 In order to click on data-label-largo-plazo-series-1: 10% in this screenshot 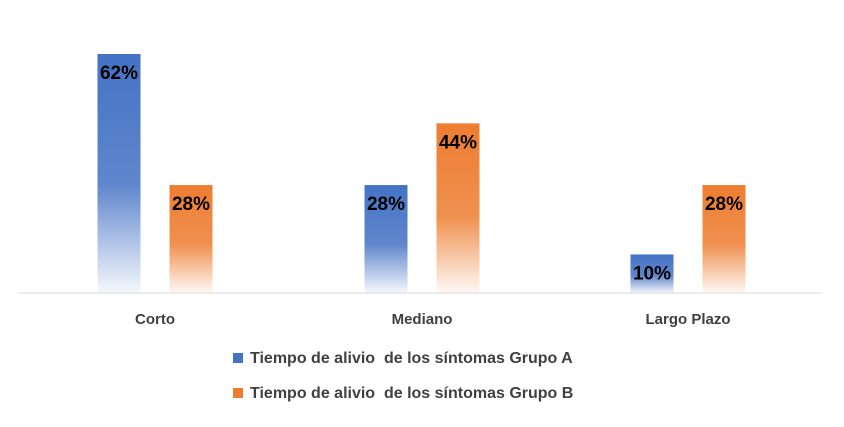, I will do `click(652, 273)`.